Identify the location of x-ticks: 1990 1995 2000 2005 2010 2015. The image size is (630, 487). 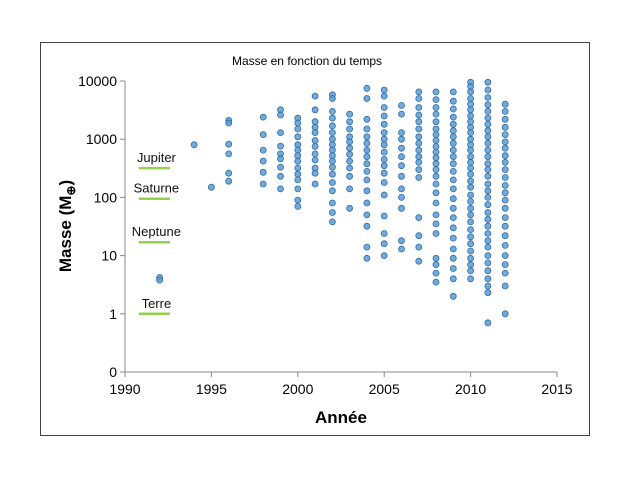
(341, 384).